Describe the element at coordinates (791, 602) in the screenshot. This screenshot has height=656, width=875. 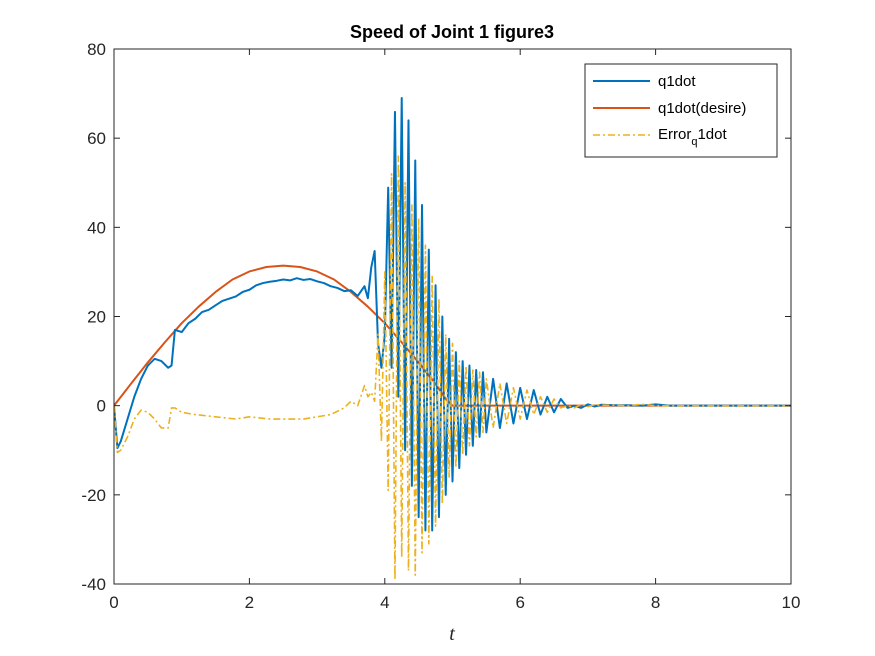
I see `x-tick-label: 10` at that location.